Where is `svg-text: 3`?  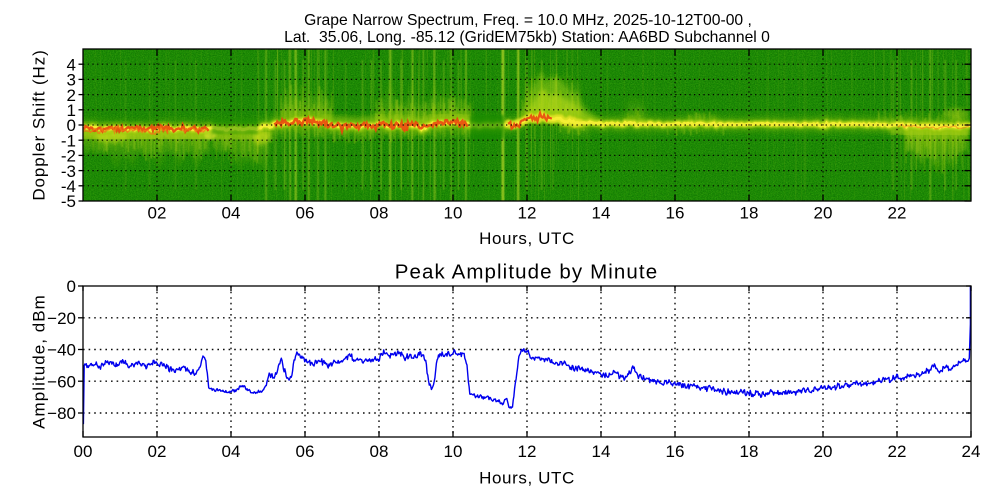
svg-text: 3 is located at coordinates (71, 80).